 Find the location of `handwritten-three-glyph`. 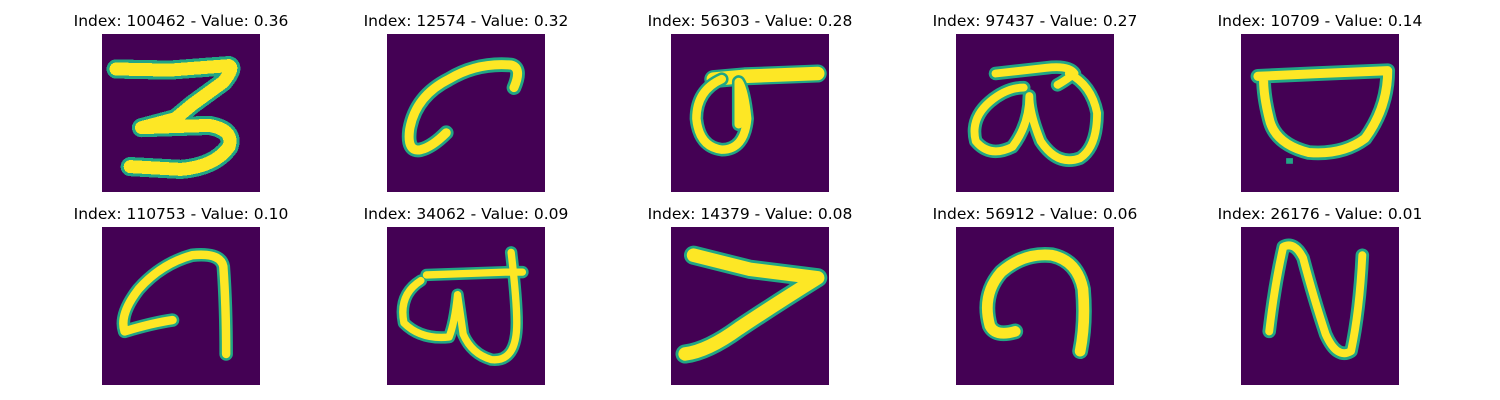

handwritten-three-glyph is located at coordinates (173, 118).